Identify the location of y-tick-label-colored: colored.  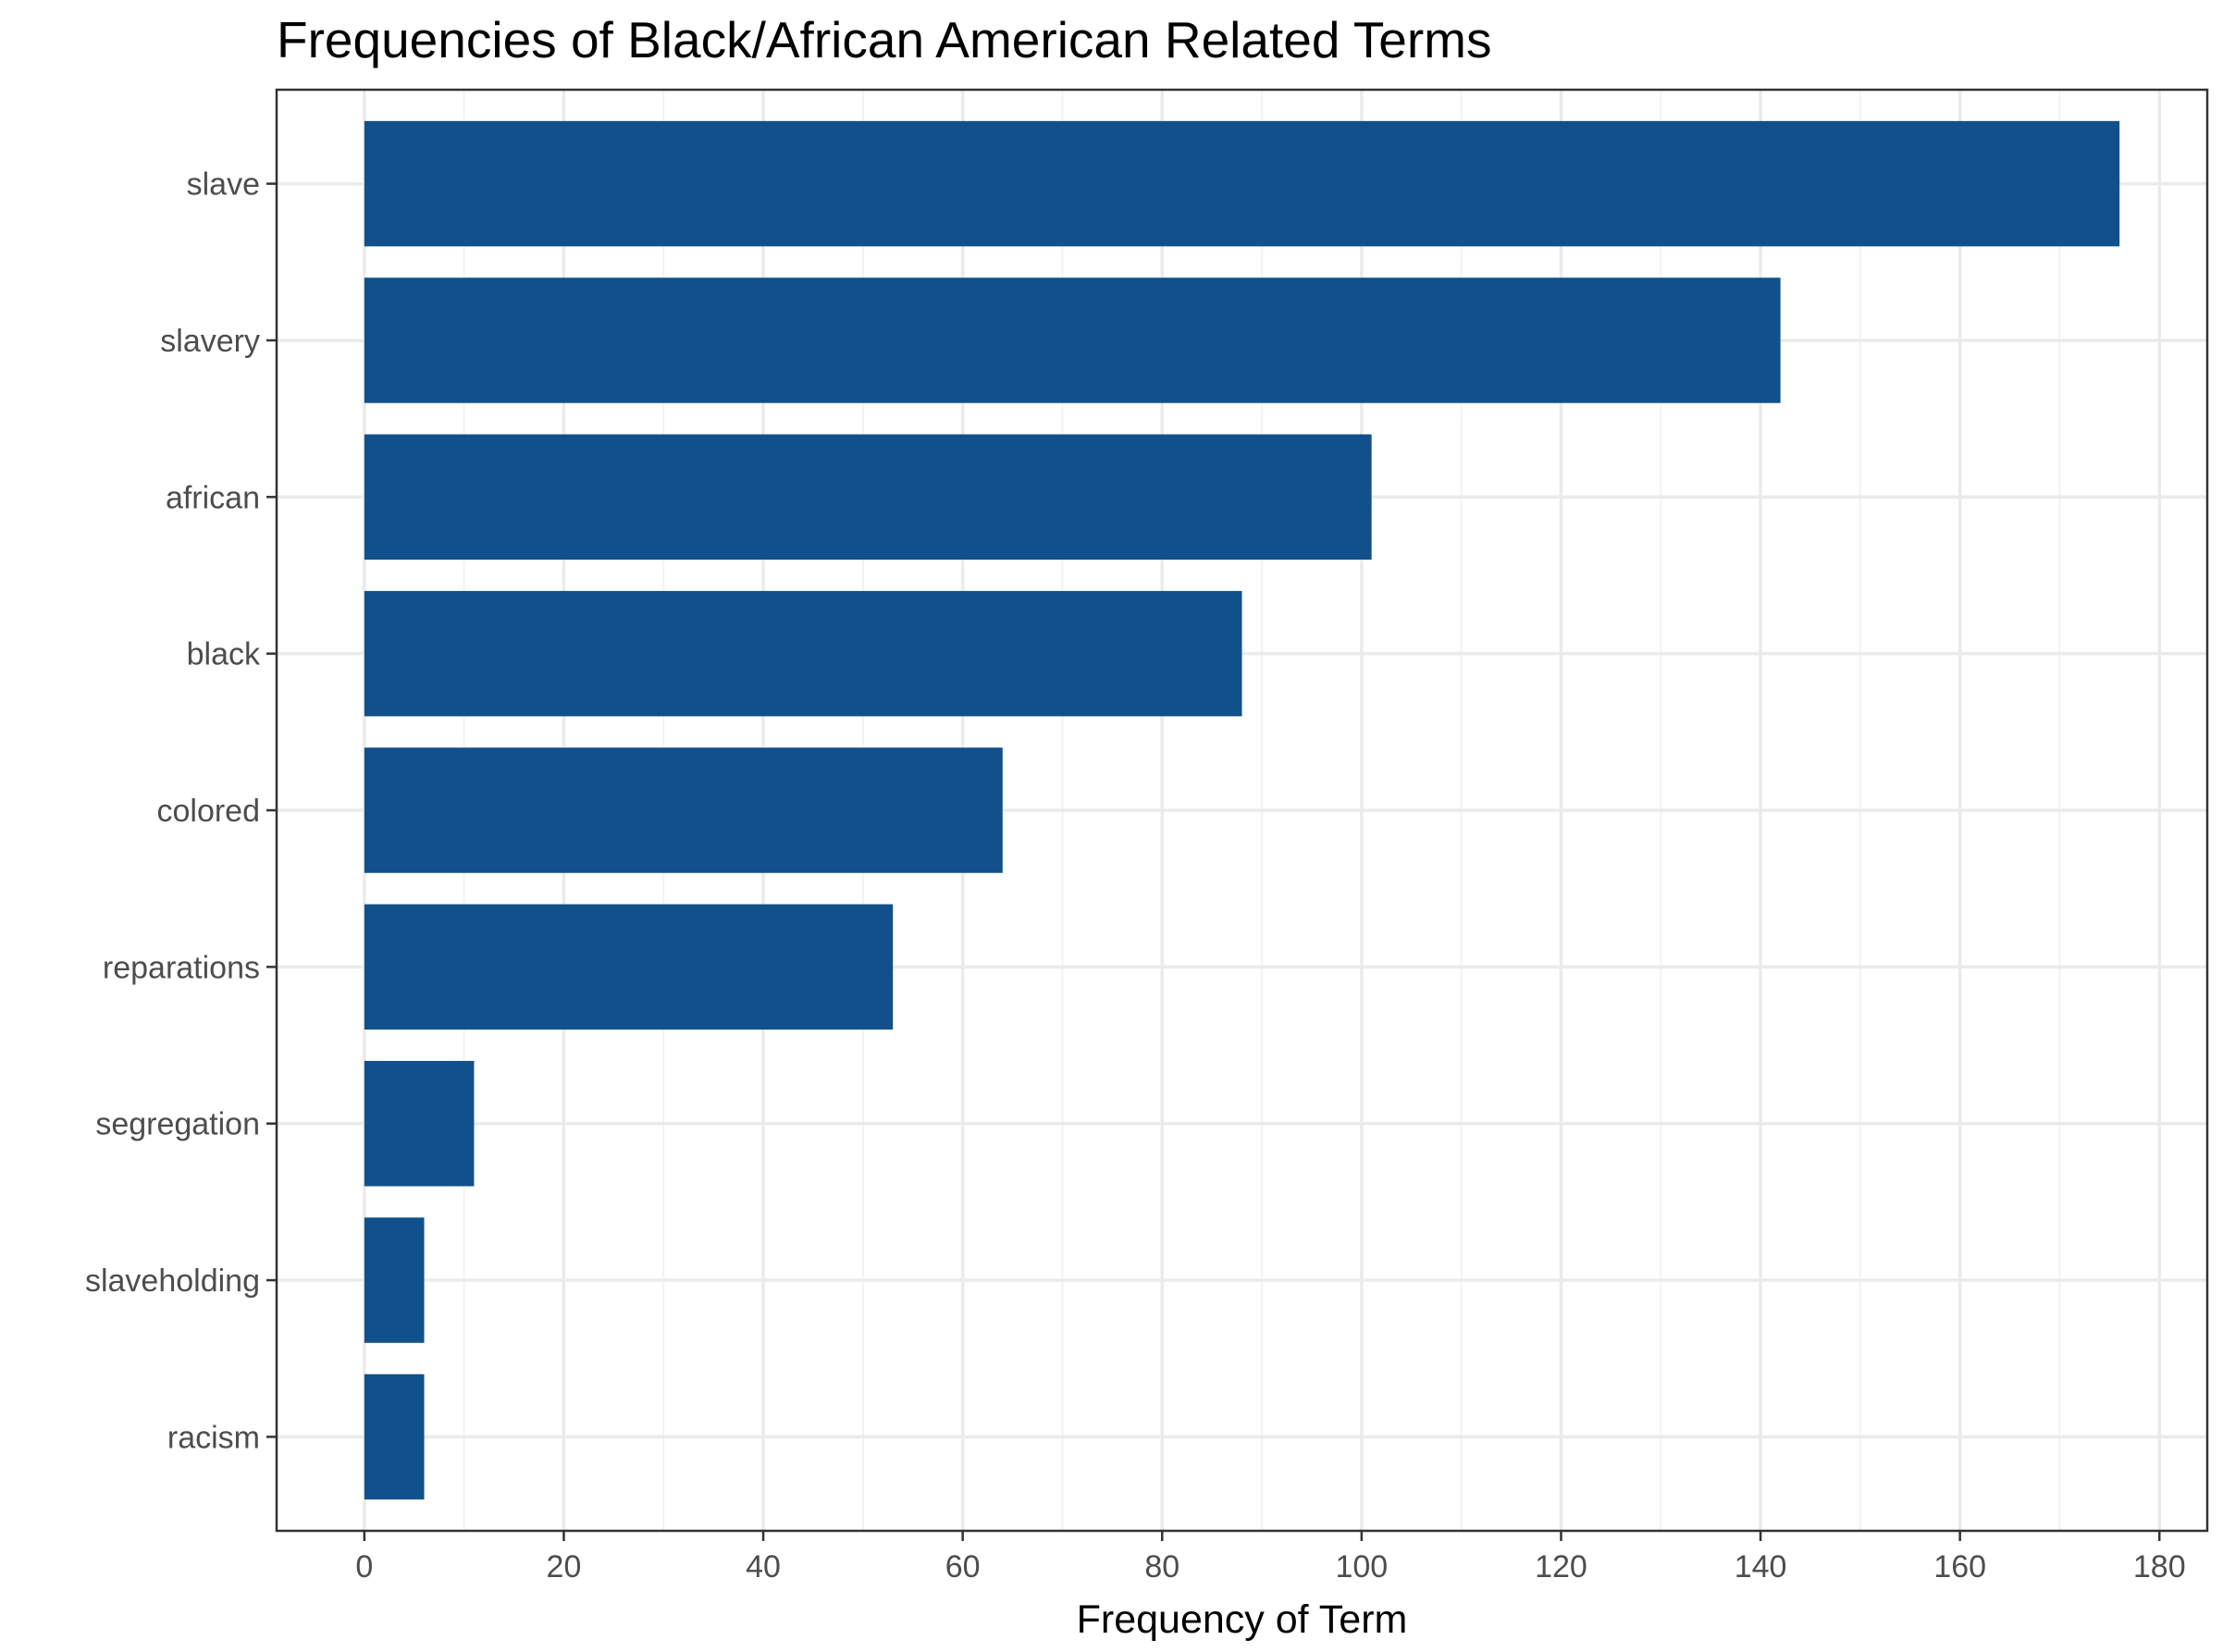
(208, 811).